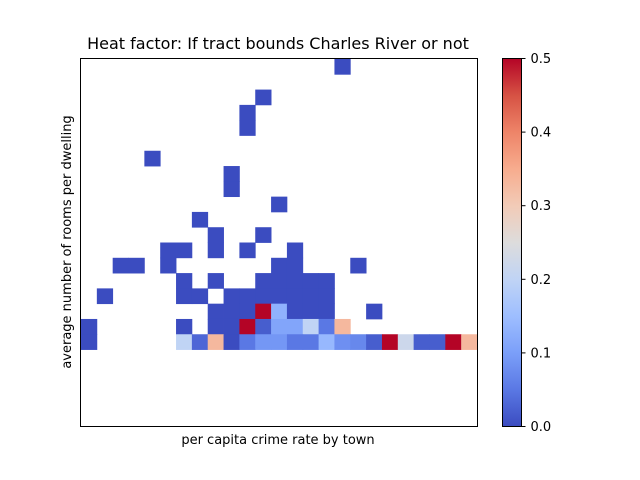 The image size is (640, 480). I want to click on colorbar-tick-label: 0.3, so click(541, 206).